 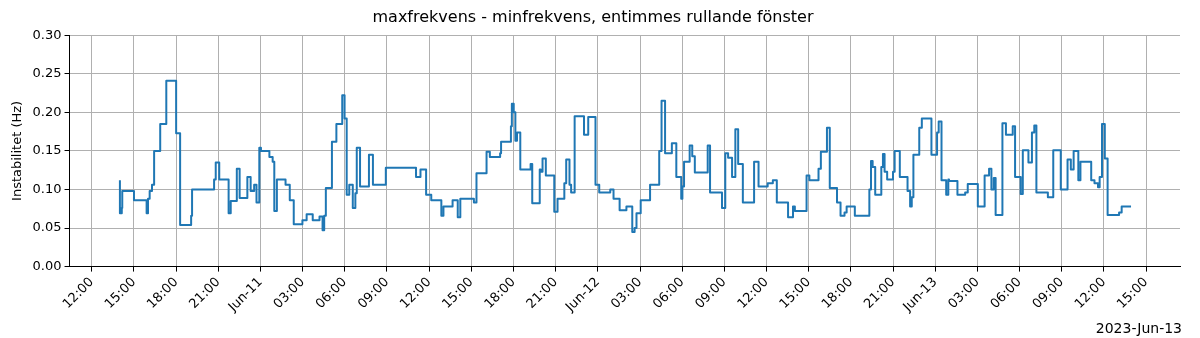 What do you see at coordinates (47, 111) in the screenshot?
I see `y-tick-label: 0.20` at bounding box center [47, 111].